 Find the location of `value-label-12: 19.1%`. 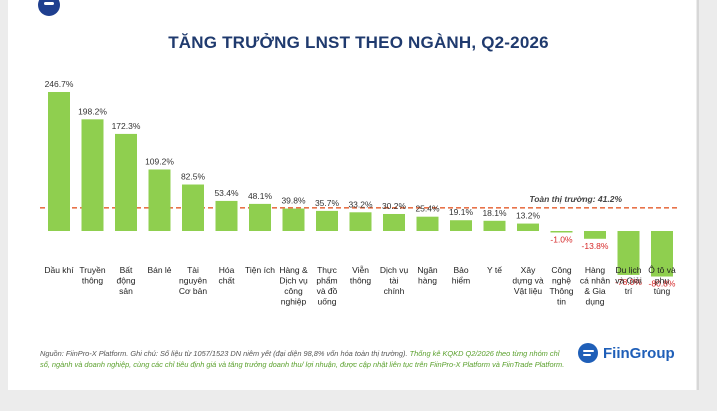

value-label-12: 19.1% is located at coordinates (461, 212).